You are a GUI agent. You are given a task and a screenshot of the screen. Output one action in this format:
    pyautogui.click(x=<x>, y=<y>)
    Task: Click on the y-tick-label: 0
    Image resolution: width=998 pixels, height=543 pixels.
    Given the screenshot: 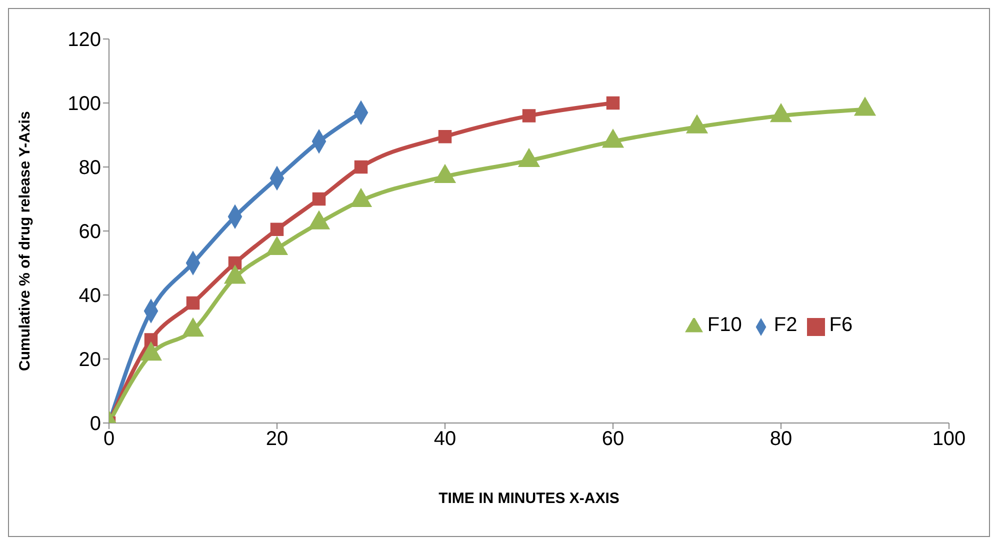 What is the action you would take?
    pyautogui.click(x=95, y=424)
    